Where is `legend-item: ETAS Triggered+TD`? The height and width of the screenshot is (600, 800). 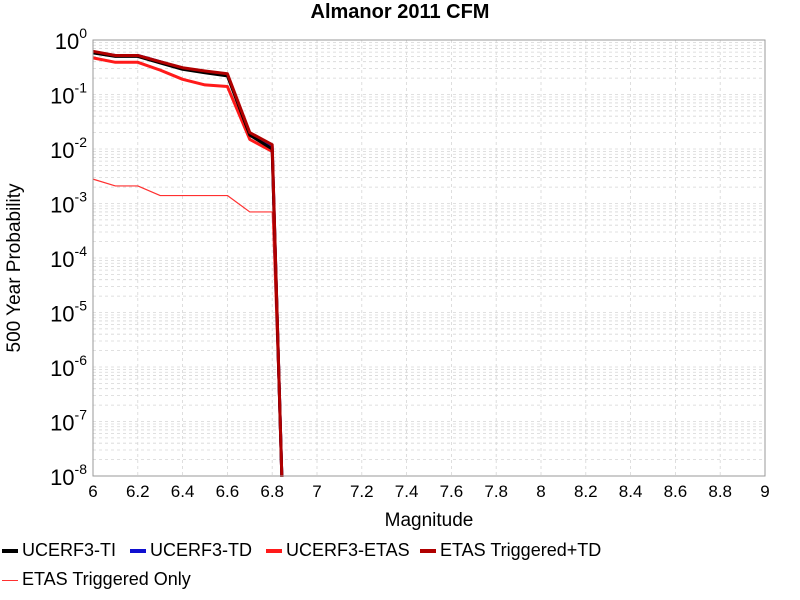 legend-item: ETAS Triggered+TD is located at coordinates (510, 550).